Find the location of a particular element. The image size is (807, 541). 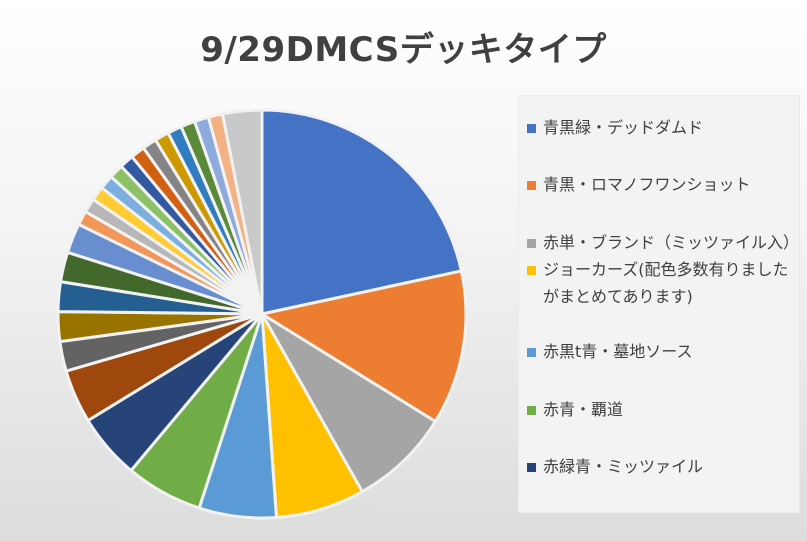

legend-label: 青黒緑・デッドダムド is located at coordinates (623, 127).